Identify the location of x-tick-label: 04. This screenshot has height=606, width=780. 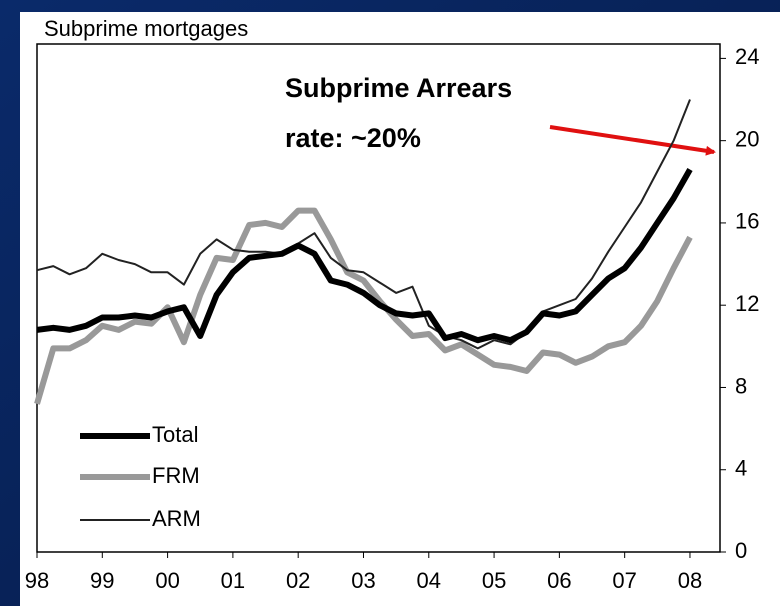
(429, 580).